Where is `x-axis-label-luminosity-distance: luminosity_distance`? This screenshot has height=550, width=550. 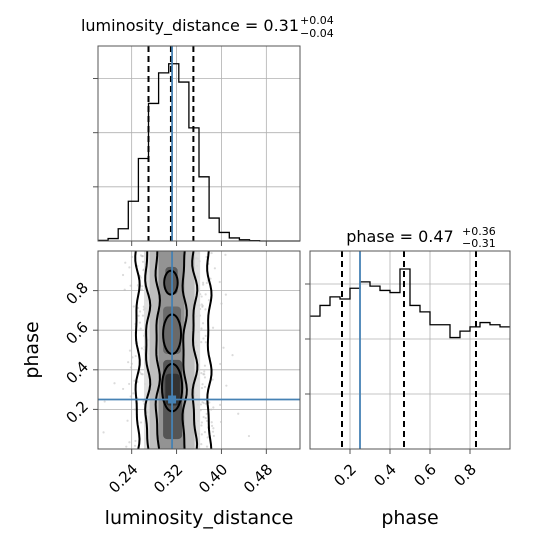
x-axis-label-luminosity-distance: luminosity_distance is located at coordinates (199, 518).